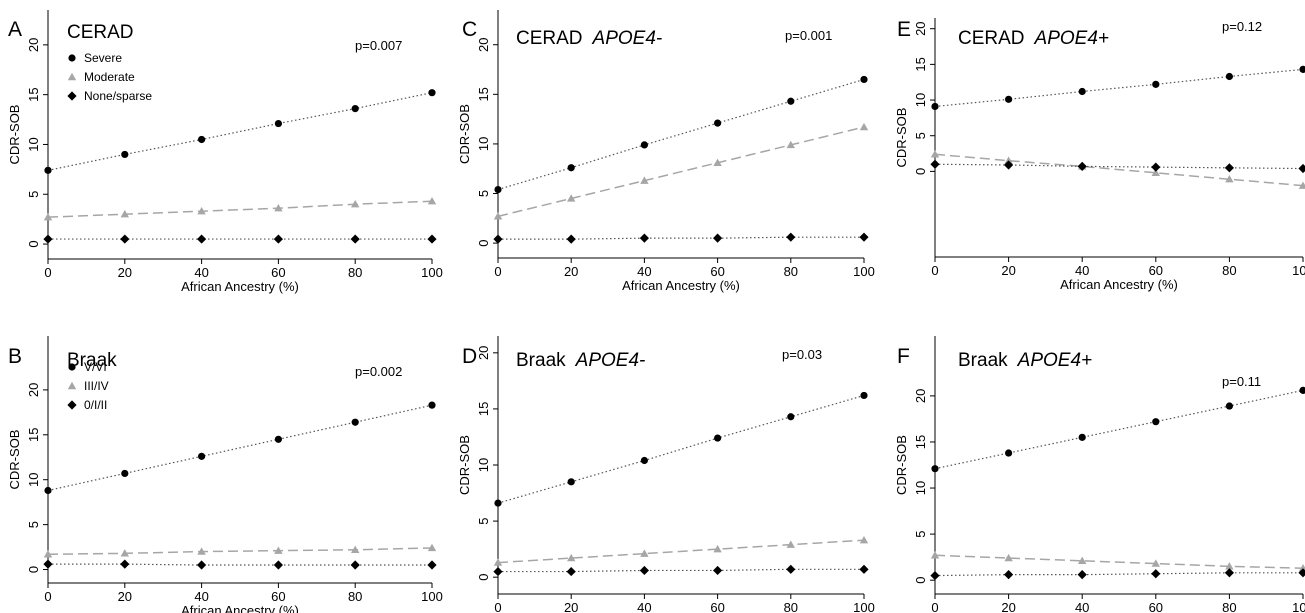 This screenshot has width=1305, height=613. Describe the element at coordinates (681, 285) in the screenshot. I see `x-axis-title: African Ancestry (%)` at that location.